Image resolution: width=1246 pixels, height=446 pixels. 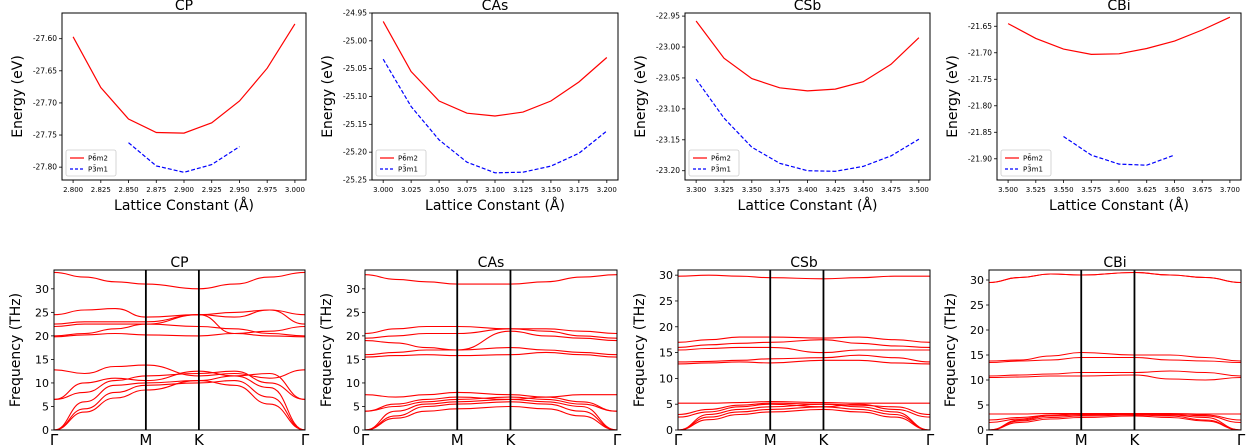 I want to click on x-tick-label: 2.875, so click(x=156, y=190).